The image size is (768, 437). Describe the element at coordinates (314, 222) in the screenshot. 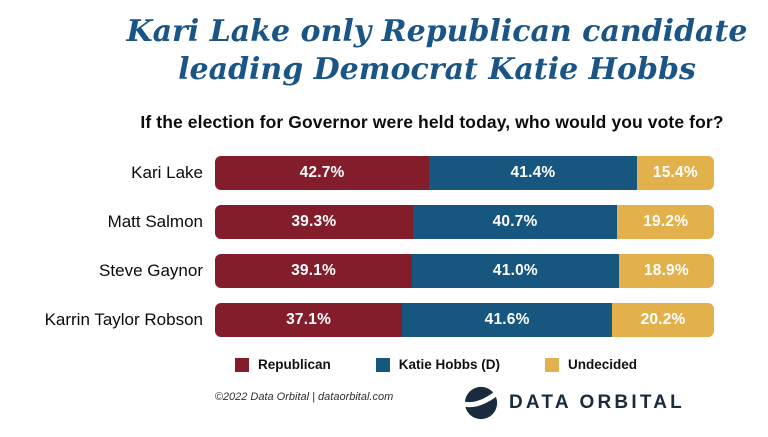

I see `bar-segment: 39.3%` at that location.